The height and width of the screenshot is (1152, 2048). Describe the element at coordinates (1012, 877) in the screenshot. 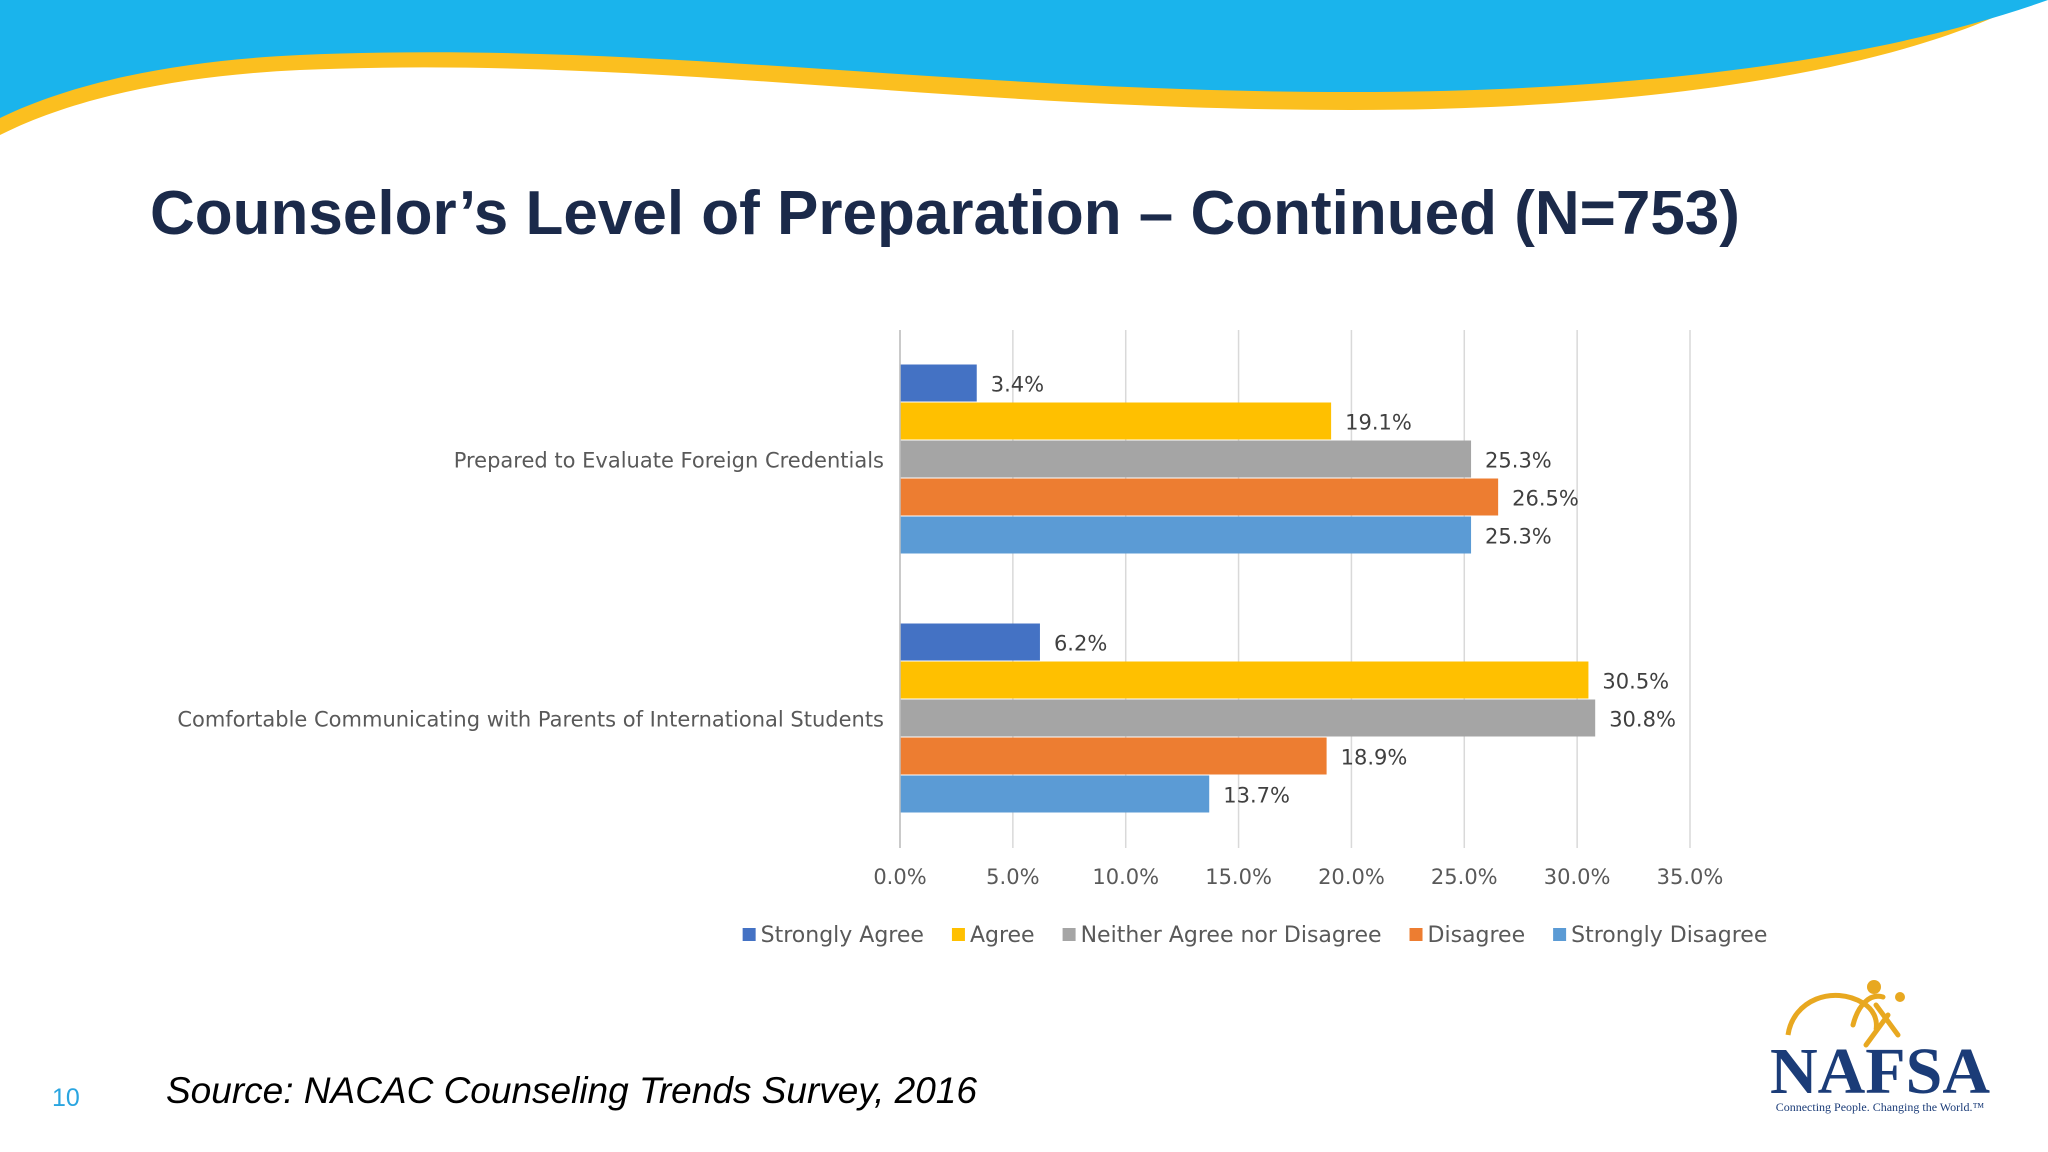

I see `x-tick-label: 5.0%` at that location.